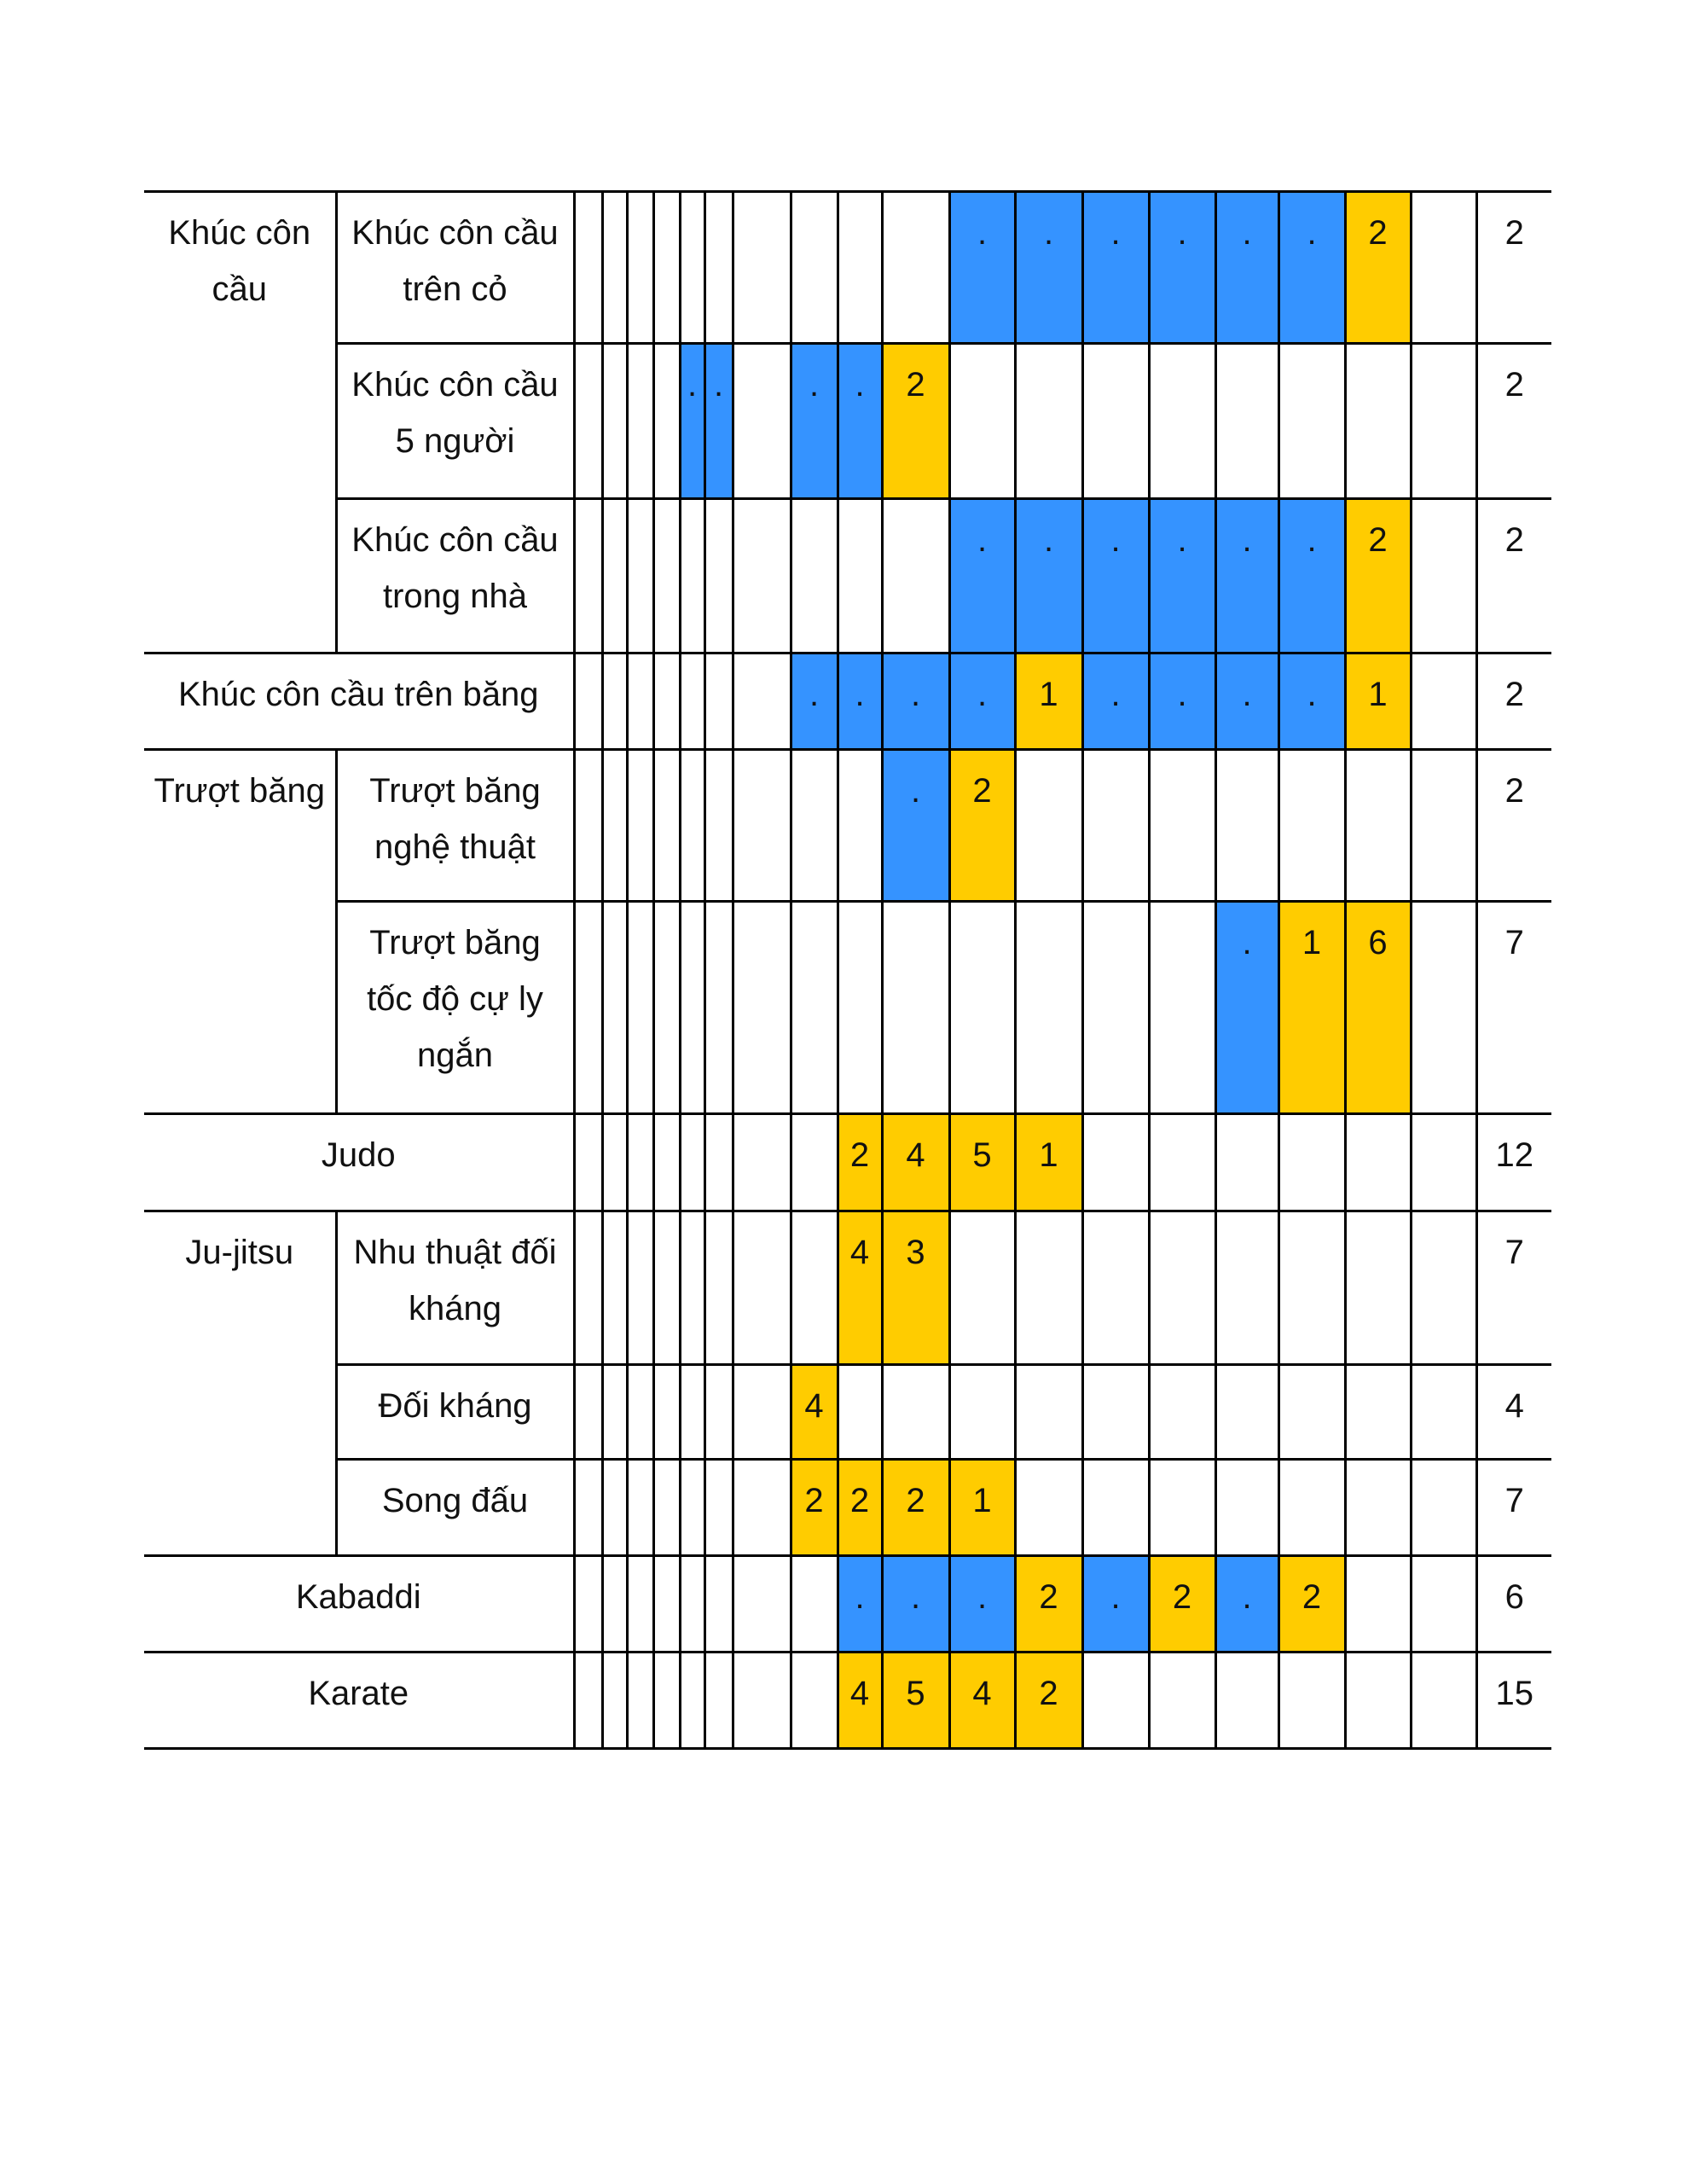 Image resolution: width=1687 pixels, height=2184 pixels. I want to click on event-name: Trượt băng nghệ thuật, so click(455, 826).